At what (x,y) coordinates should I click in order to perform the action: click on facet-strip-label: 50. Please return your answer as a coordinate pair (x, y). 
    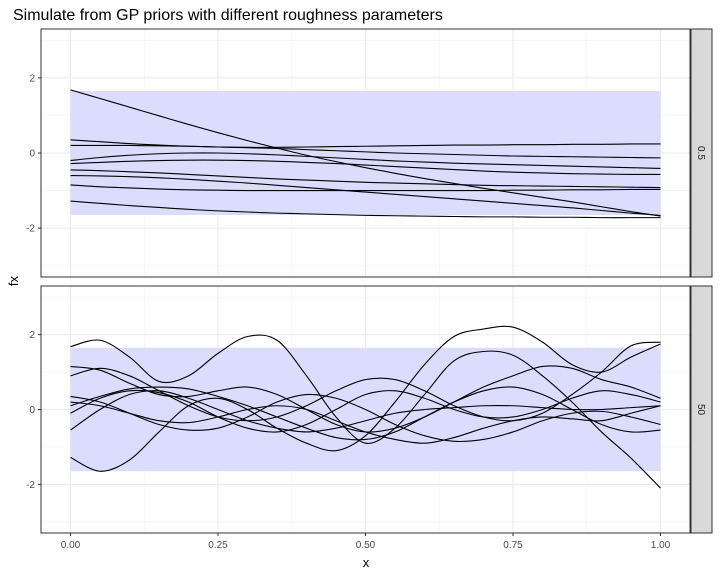
    Looking at the image, I should click on (700, 410).